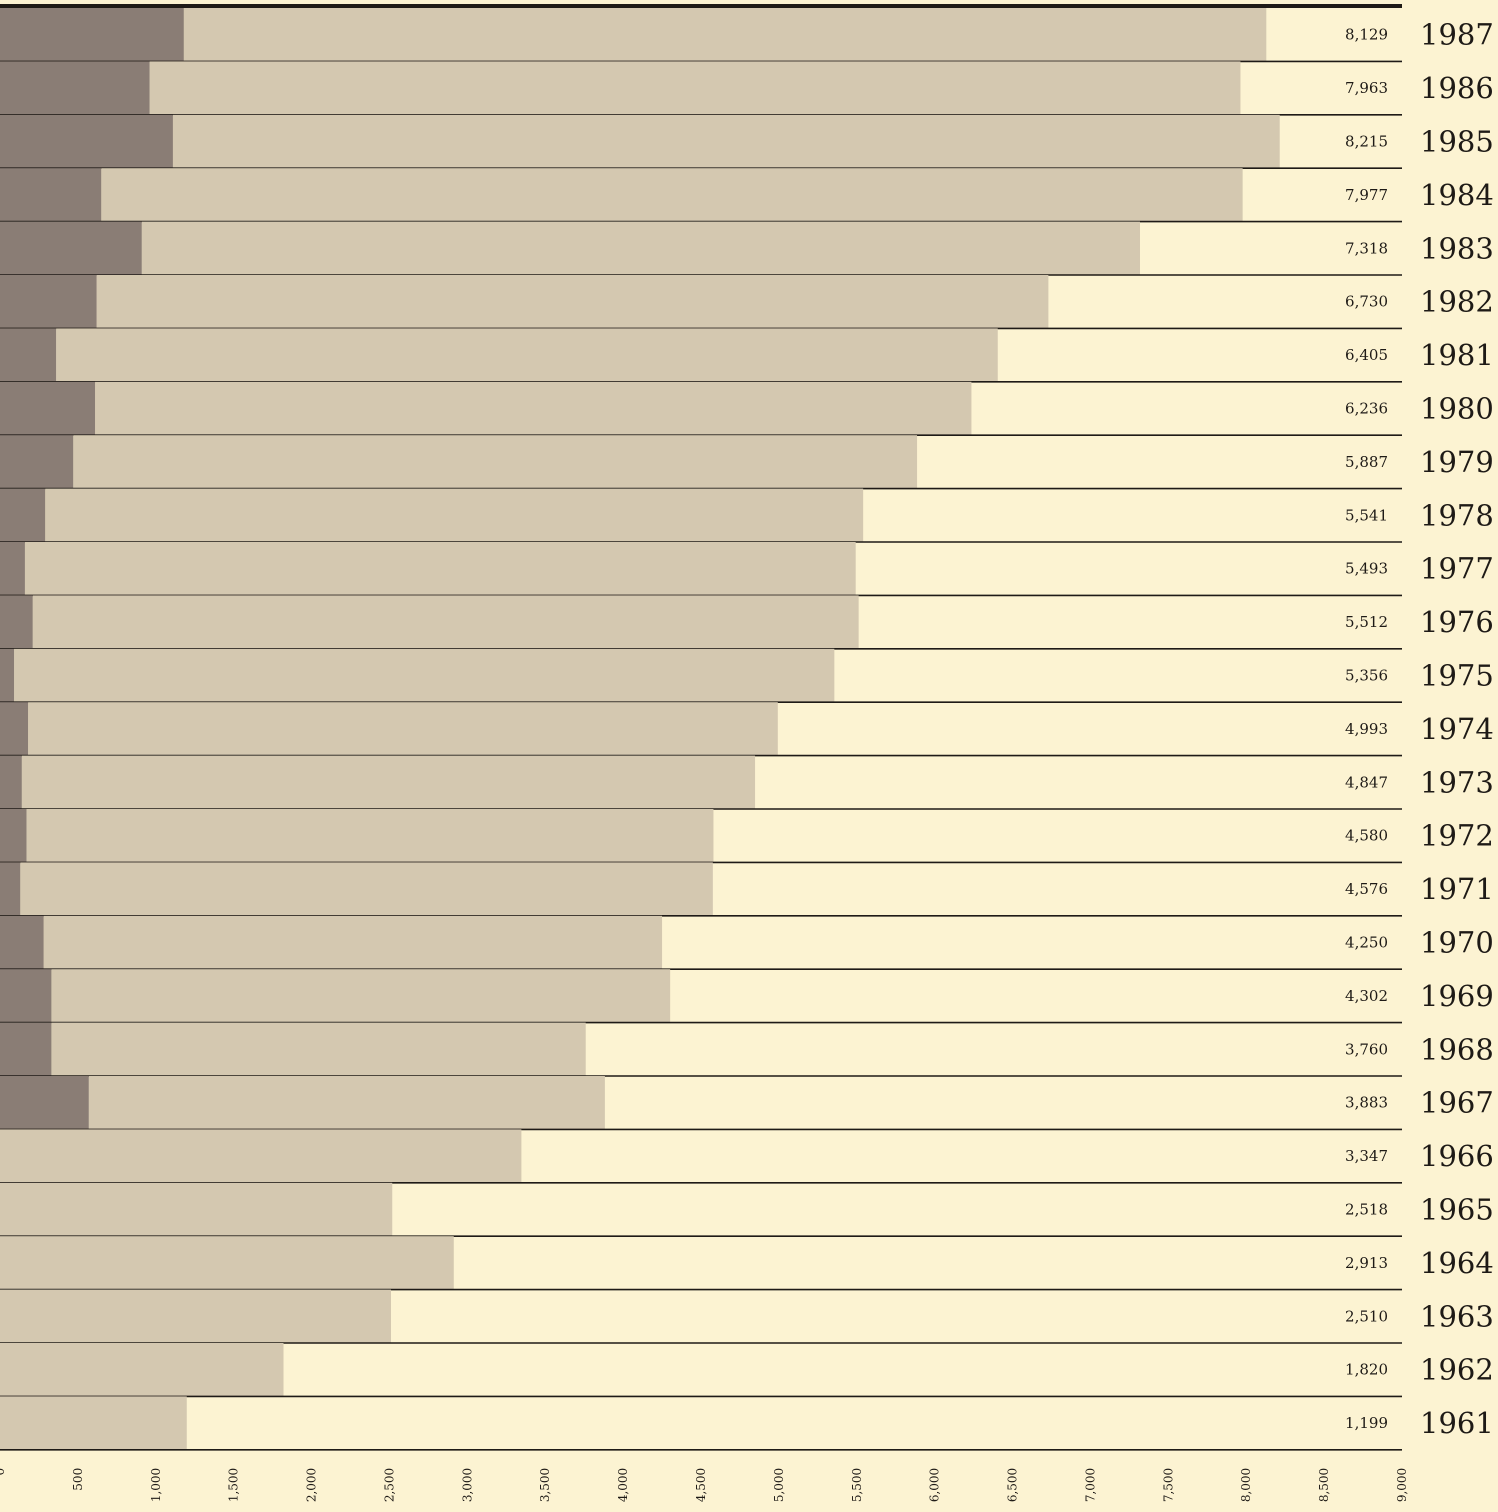 The height and width of the screenshot is (1512, 1498). I want to click on year-label: 1985, so click(1457, 142).